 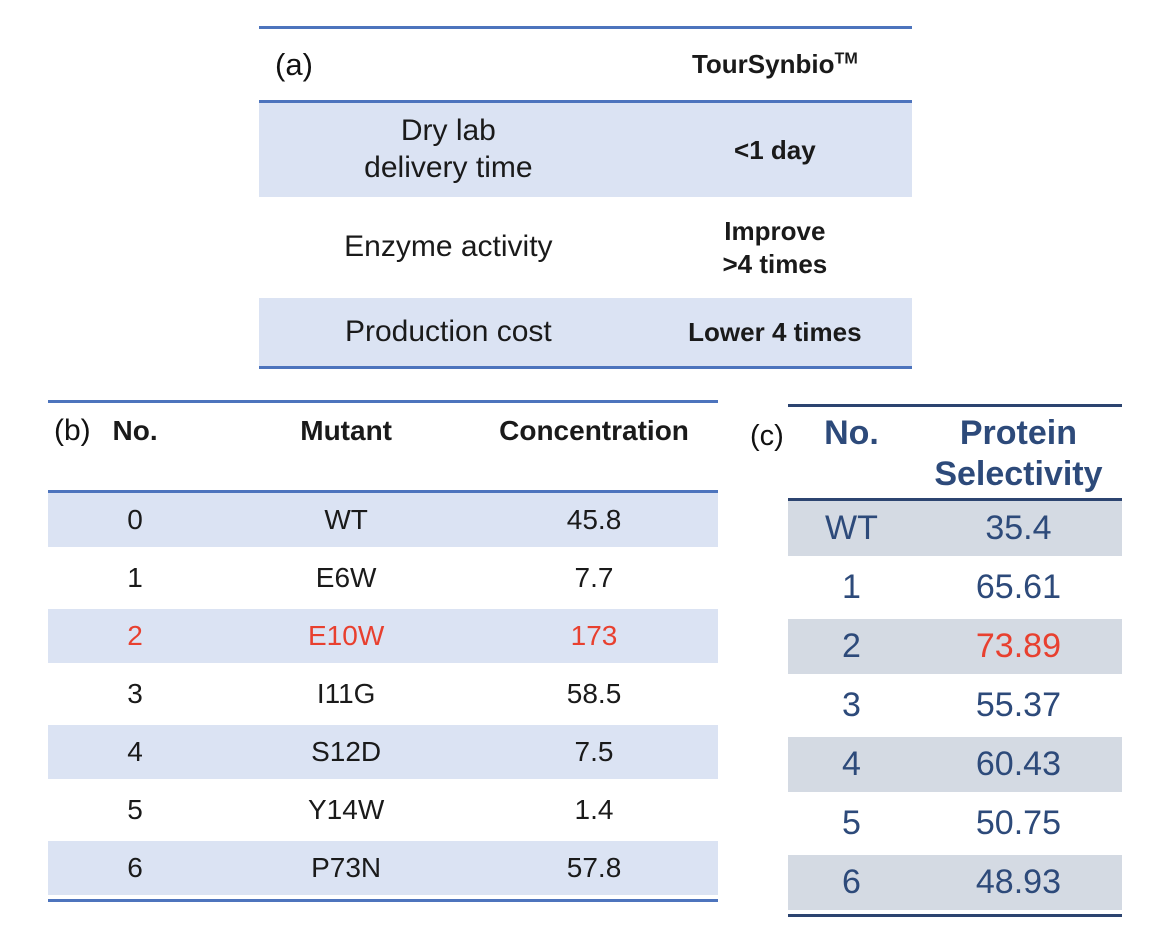 What do you see at coordinates (594, 751) in the screenshot?
I see `cell-concentration: 7.5` at bounding box center [594, 751].